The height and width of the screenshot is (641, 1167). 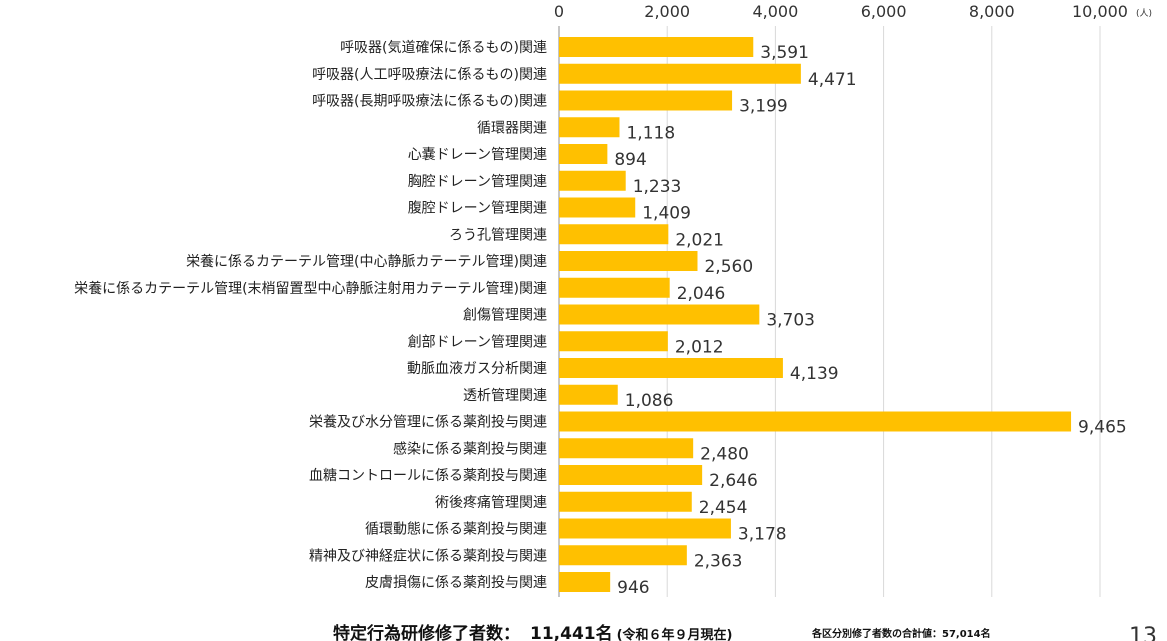 I want to click on data-label: 3,199, so click(x=763, y=107).